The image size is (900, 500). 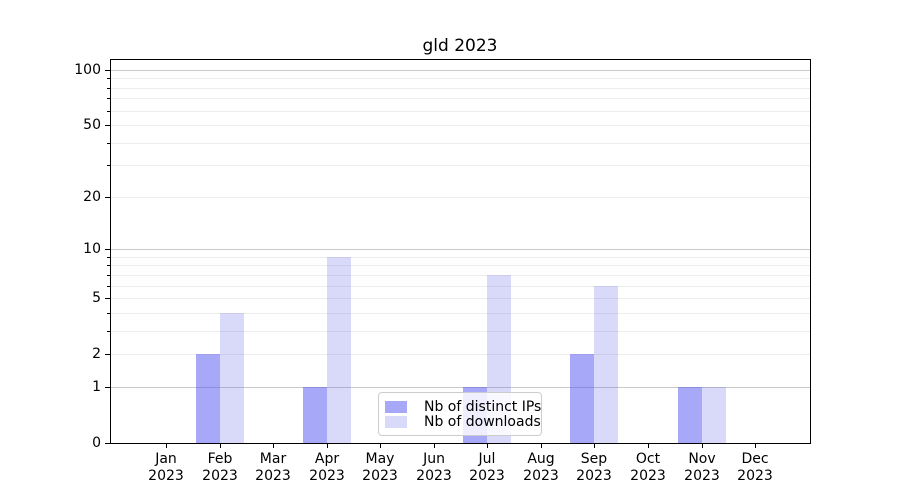 What do you see at coordinates (315, 415) in the screenshot?
I see `bar-apr-nb-of-distinct-ips` at bounding box center [315, 415].